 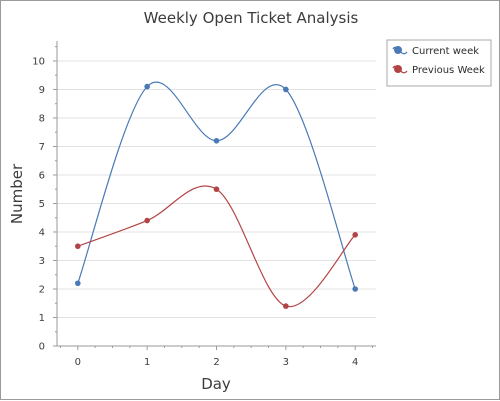 I want to click on x-tick-label: 1, so click(x=147, y=362).